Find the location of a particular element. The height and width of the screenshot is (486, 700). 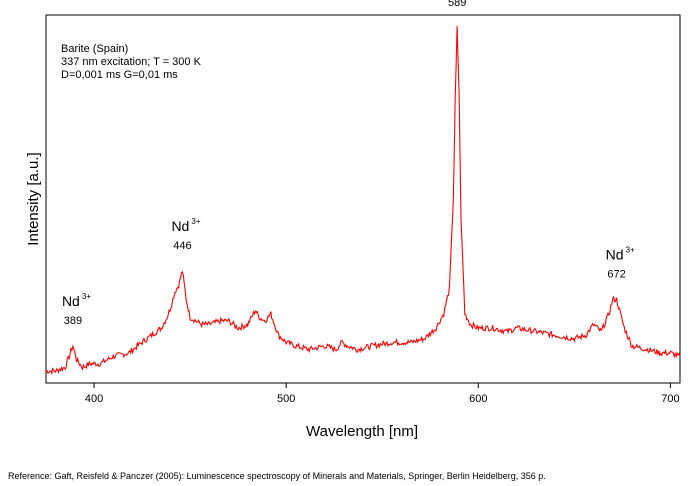

peak-wavelength-label: 446 is located at coordinates (182, 246).